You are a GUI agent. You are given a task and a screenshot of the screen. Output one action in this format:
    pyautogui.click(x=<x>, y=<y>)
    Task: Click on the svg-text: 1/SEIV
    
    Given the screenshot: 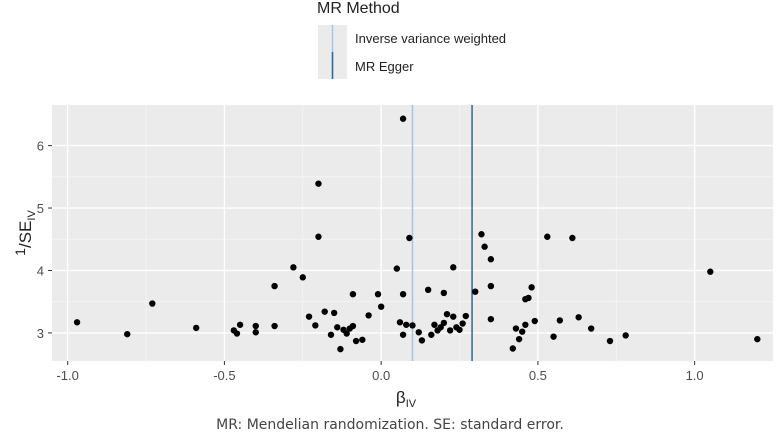 What is the action you would take?
    pyautogui.click(x=25, y=233)
    